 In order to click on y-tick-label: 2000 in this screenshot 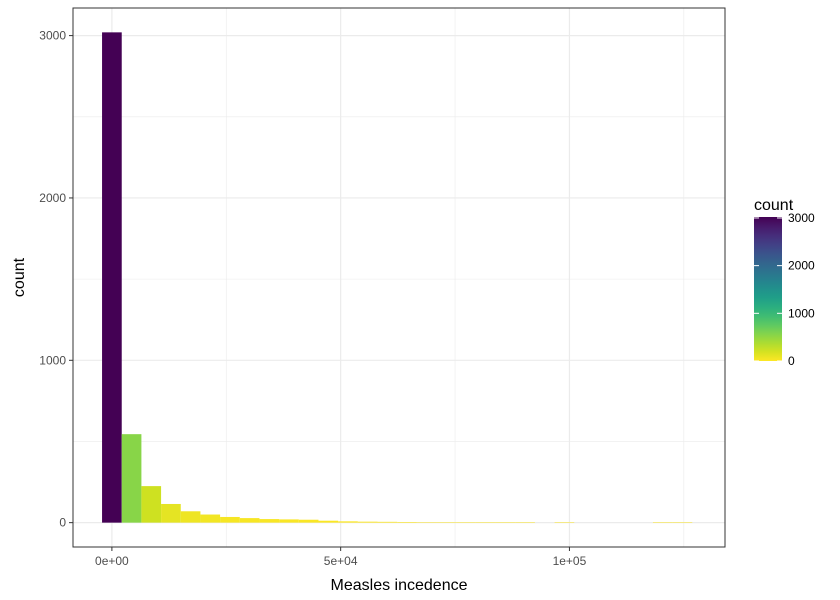, I will do `click(52, 198)`.